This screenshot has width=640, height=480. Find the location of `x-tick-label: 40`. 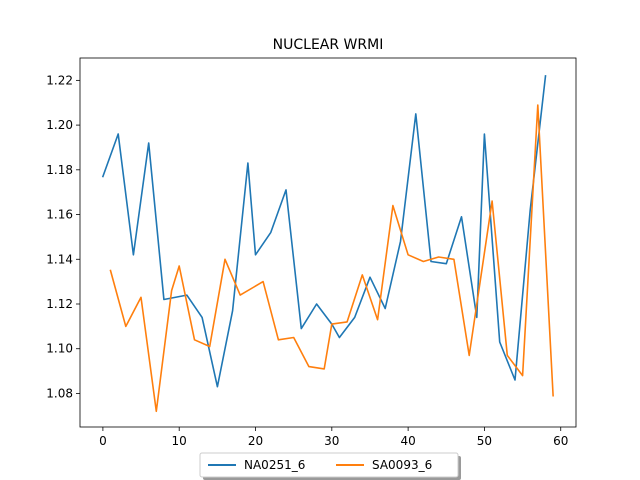

x-tick-label: 40 is located at coordinates (407, 441).